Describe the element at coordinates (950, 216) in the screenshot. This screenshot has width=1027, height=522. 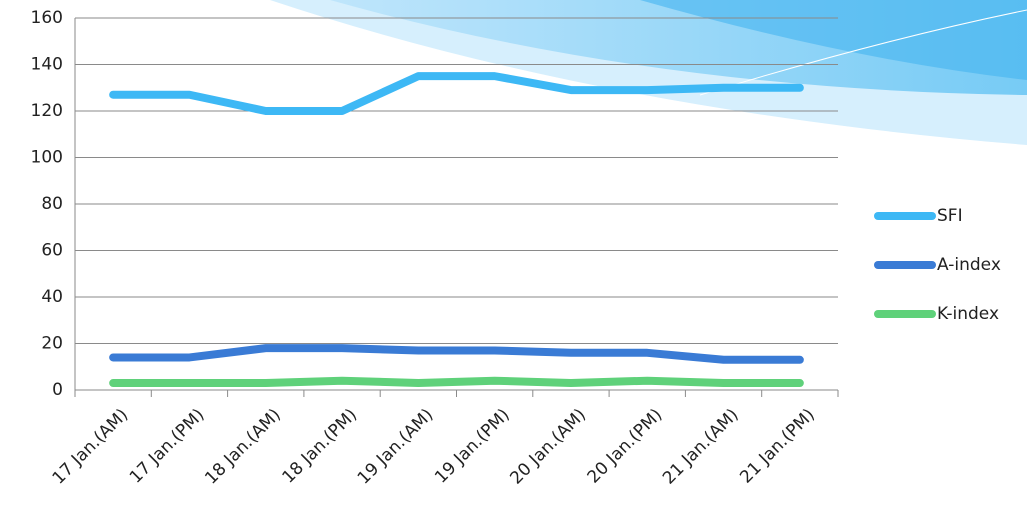
I see `legend-label: SFI` at that location.